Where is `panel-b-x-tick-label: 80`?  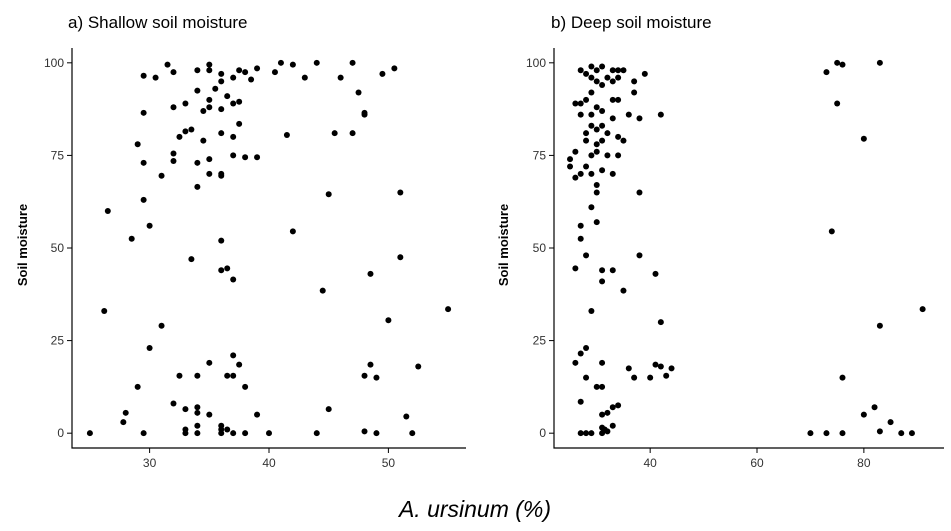
panel-b-x-tick-label: 80 is located at coordinates (864, 463).